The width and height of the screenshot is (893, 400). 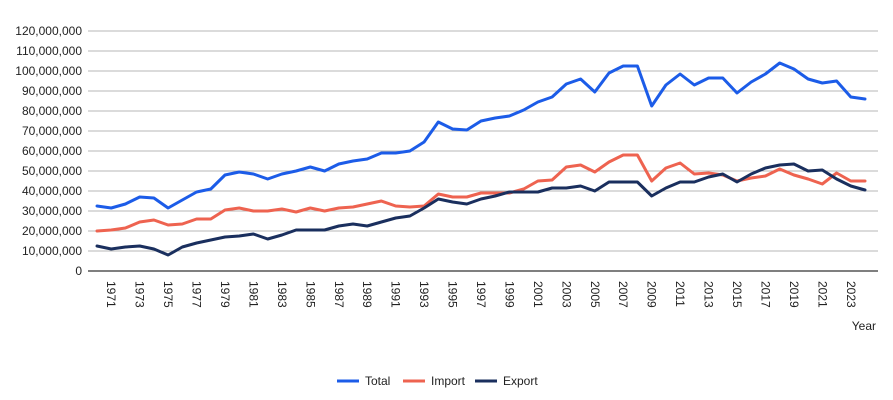 I want to click on y-tick-label: 70,000,000, so click(x=52, y=131).